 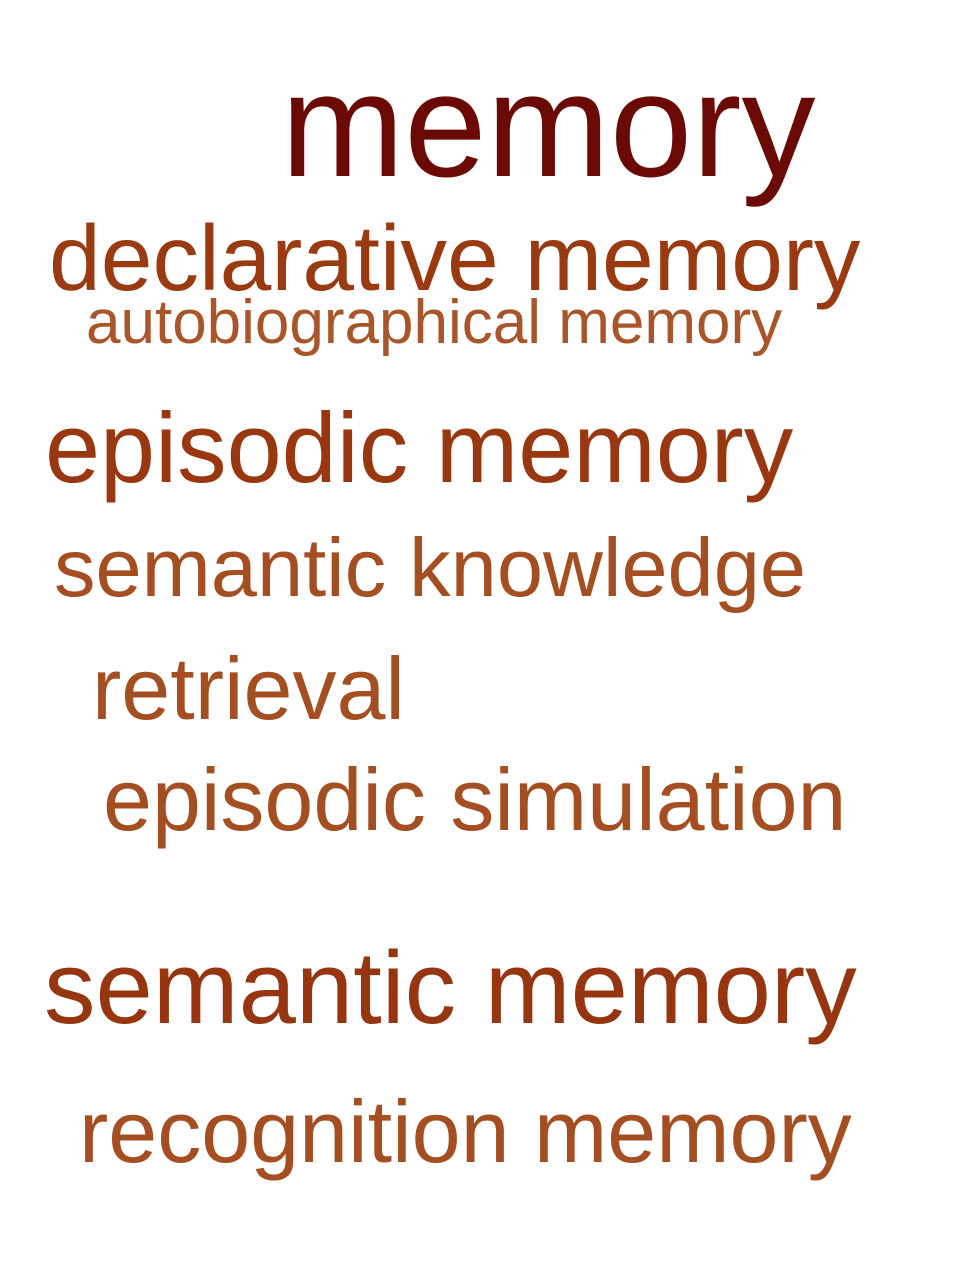 What do you see at coordinates (475, 799) in the screenshot?
I see `word-episodic-simulation: episodic simulation` at bounding box center [475, 799].